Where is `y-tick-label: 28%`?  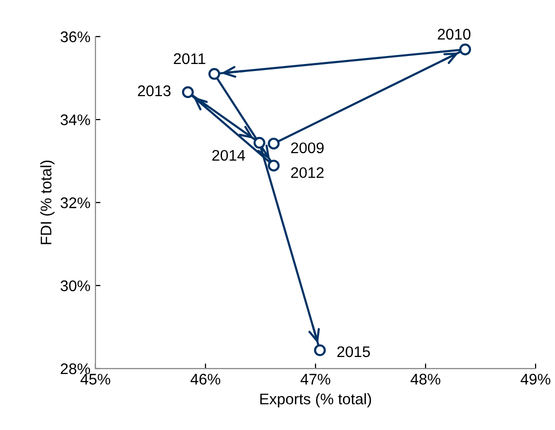
y-tick-label: 28% is located at coordinates (75, 368).